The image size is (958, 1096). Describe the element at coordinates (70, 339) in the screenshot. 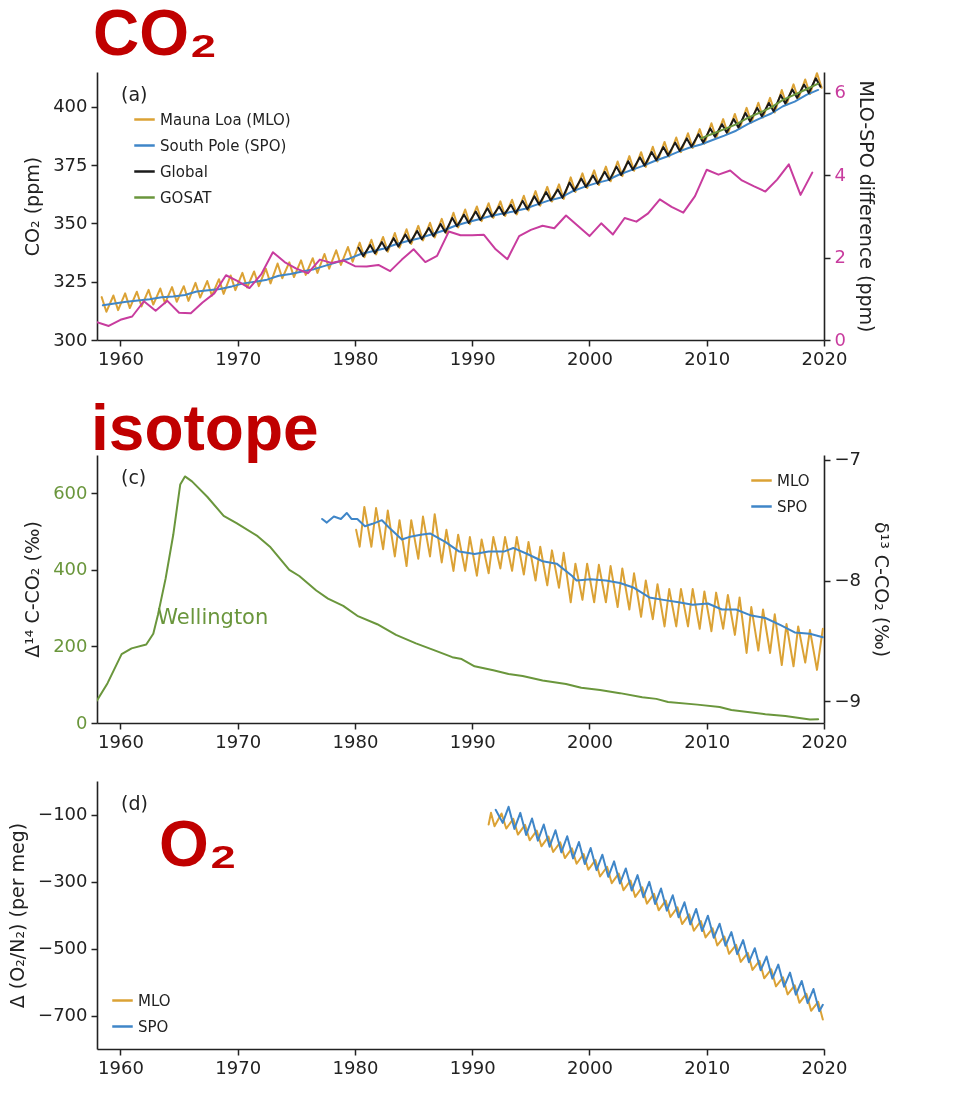

I see `y-tick-label: 300` at that location.